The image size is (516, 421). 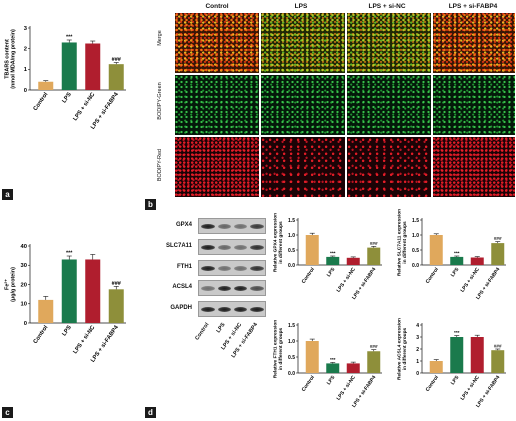 What do you see at coordinates (432, 383) in the screenshot?
I see `acsl4-x-tick-label: Control` at bounding box center [432, 383].